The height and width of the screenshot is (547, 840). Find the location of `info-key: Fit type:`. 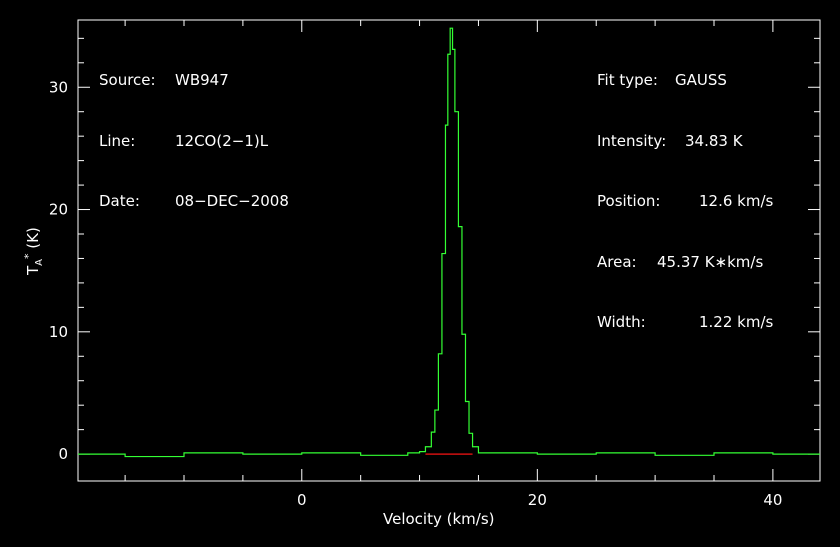

info-key: Fit type: is located at coordinates (627, 80).